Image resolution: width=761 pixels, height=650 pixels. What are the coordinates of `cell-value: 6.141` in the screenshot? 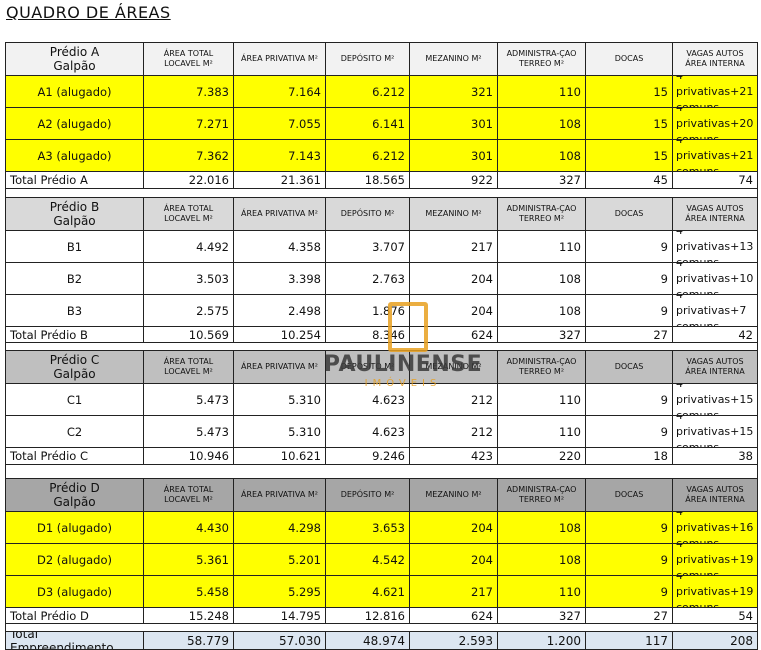 It's located at (367, 123).